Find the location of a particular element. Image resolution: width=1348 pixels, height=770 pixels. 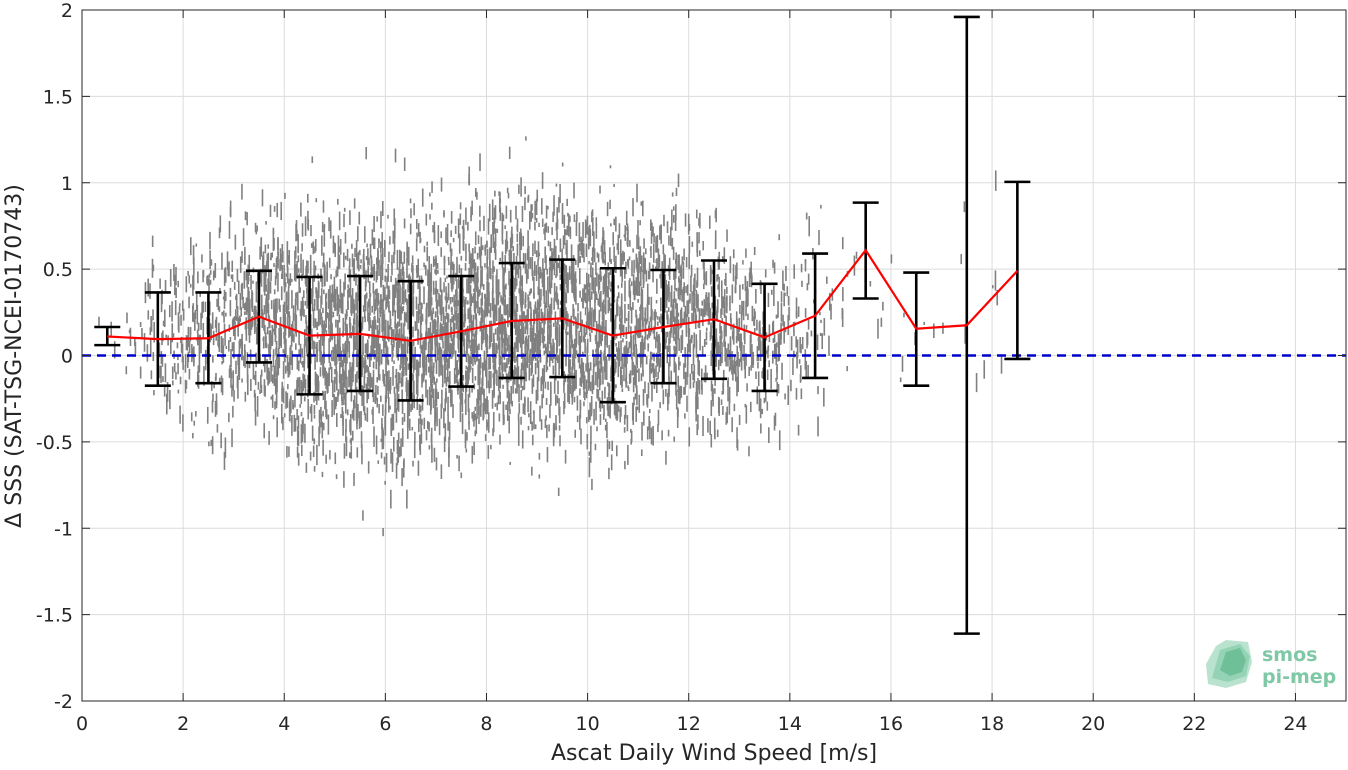

y-tick-label: -1.5 is located at coordinates (54, 616).